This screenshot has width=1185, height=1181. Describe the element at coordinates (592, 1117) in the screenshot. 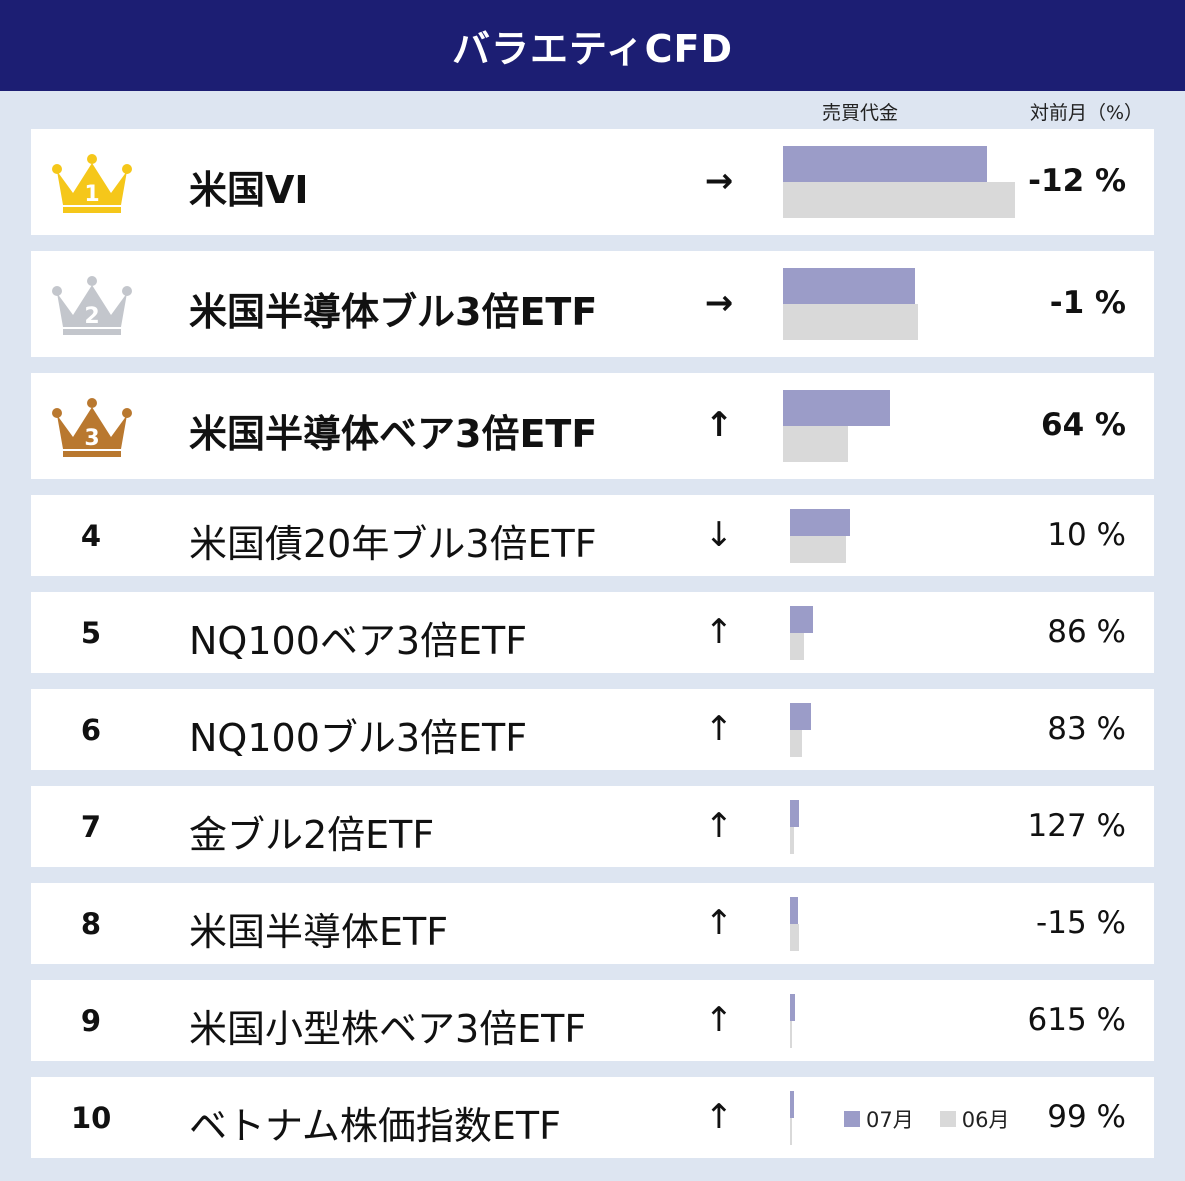

I see `ranking-row: 10 ベトナム株価指数ETF ↑ 99 % 07月 06月` at that location.